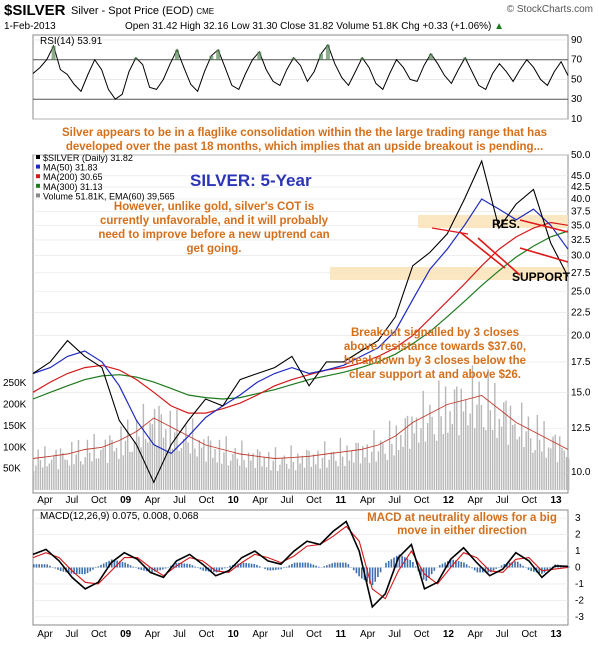  I want to click on change-up-icon: ▲, so click(499, 26).